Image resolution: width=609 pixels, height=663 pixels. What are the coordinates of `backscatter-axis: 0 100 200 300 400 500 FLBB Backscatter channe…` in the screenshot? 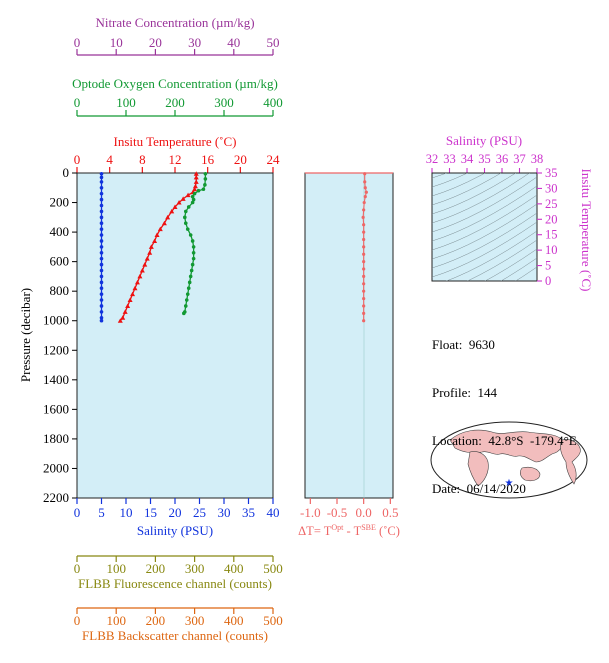 It's located at (178, 625).